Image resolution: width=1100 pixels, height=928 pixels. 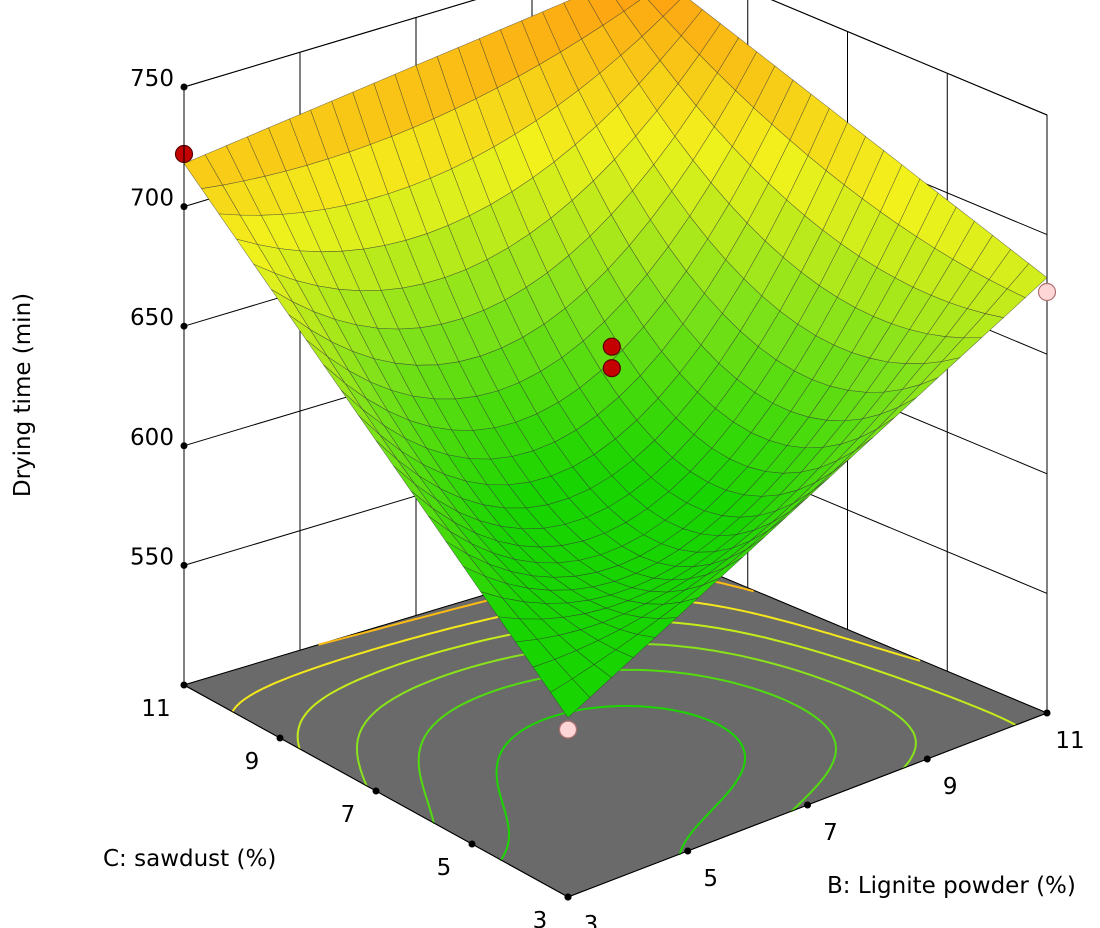 I want to click on z-tick-label: 700, so click(x=152, y=199).